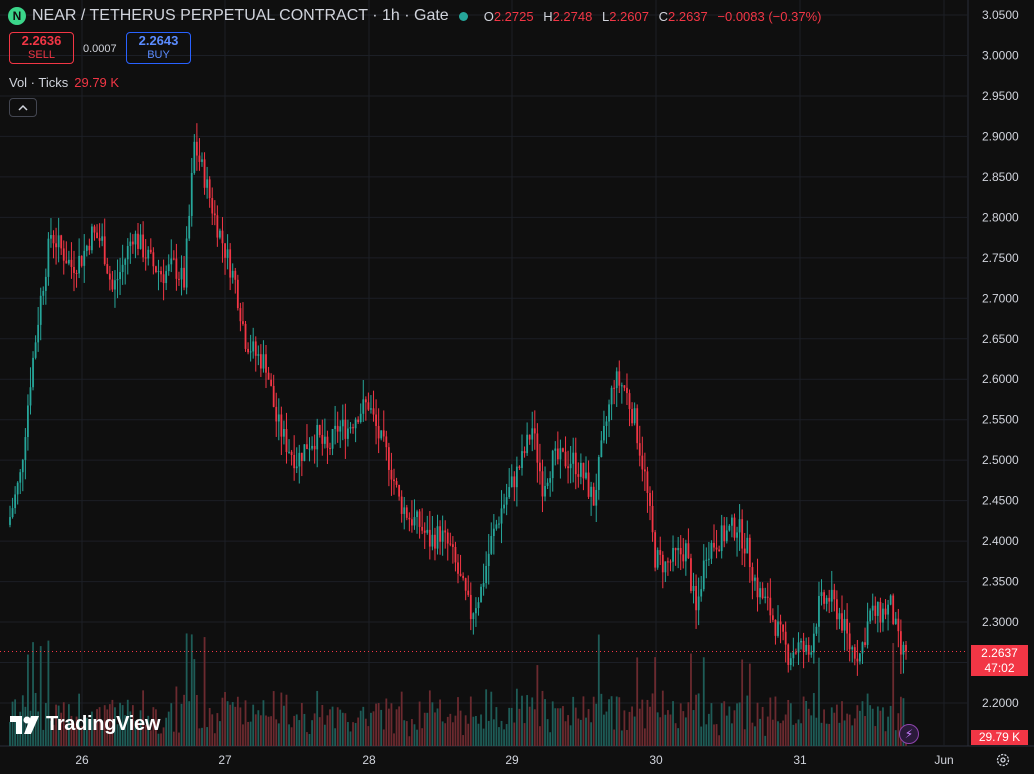  I want to click on lightning-icon: ⚡, so click(909, 734).